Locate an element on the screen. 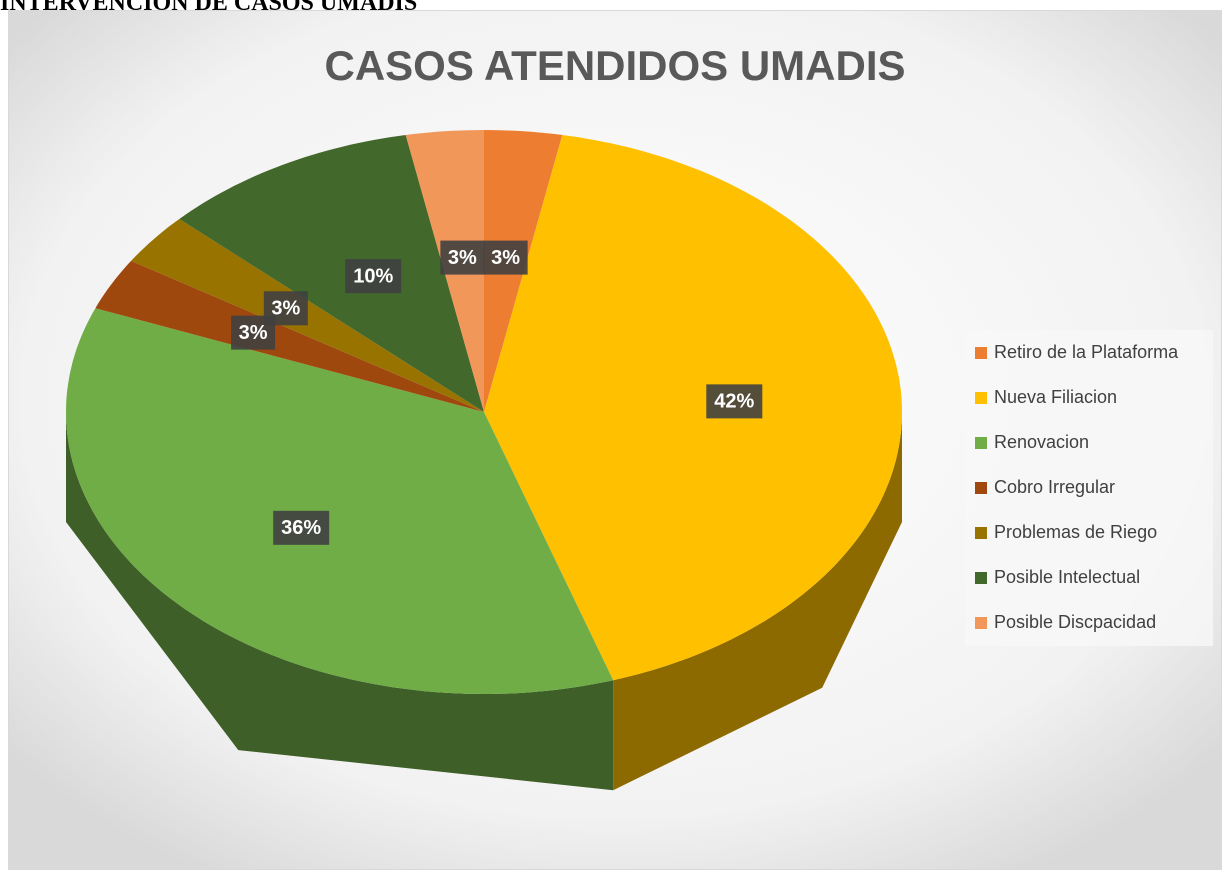 The image size is (1230, 877). legend-label: Renovacion is located at coordinates (1041, 442).